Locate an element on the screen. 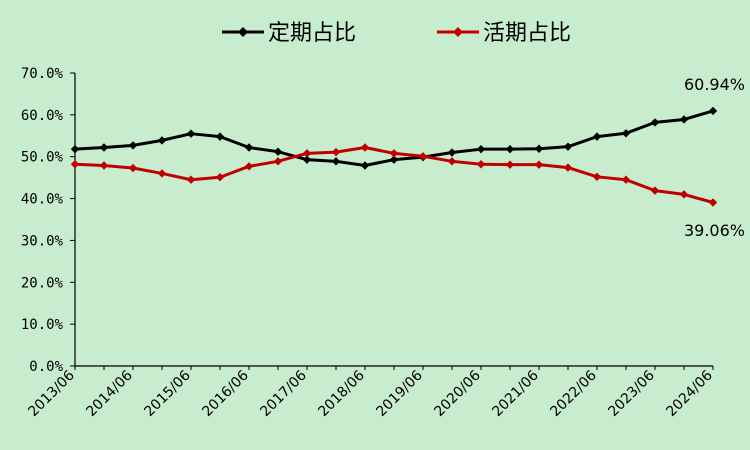  y-tick-label: 40.0% is located at coordinates (42, 200).